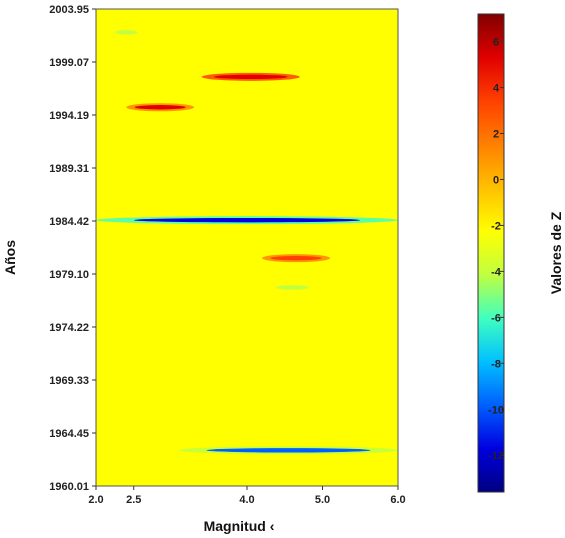 Image resolution: width=565 pixels, height=538 pixels. I want to click on y-tick-label: 1994.19, so click(69, 116).